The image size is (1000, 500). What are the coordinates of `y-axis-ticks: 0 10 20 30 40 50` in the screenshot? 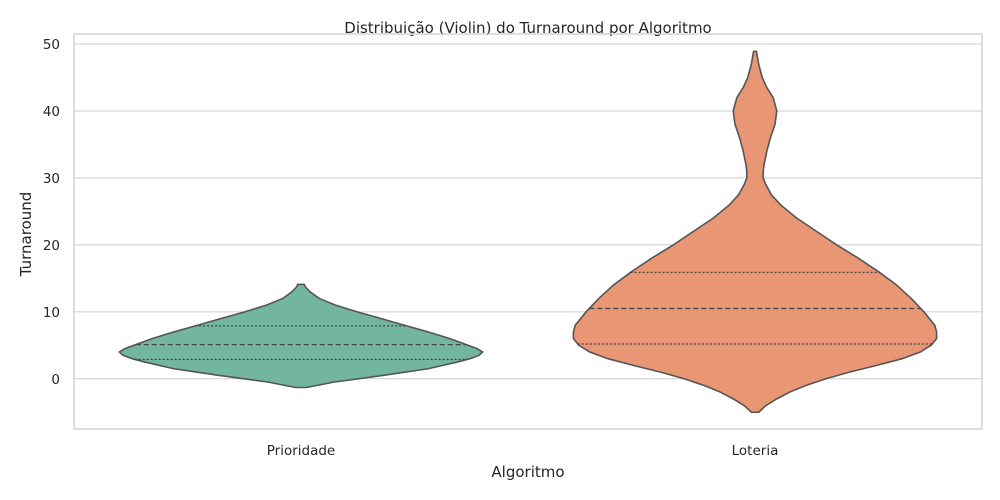 It's located at (51, 212).